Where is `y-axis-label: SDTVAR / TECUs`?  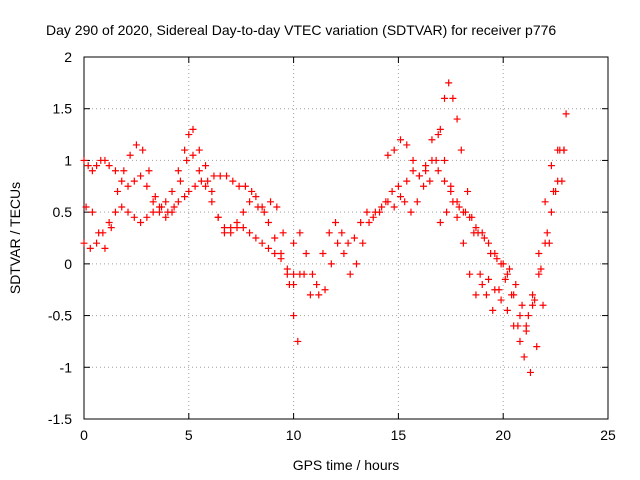 y-axis-label: SDTVAR / TECUs is located at coordinates (15, 238).